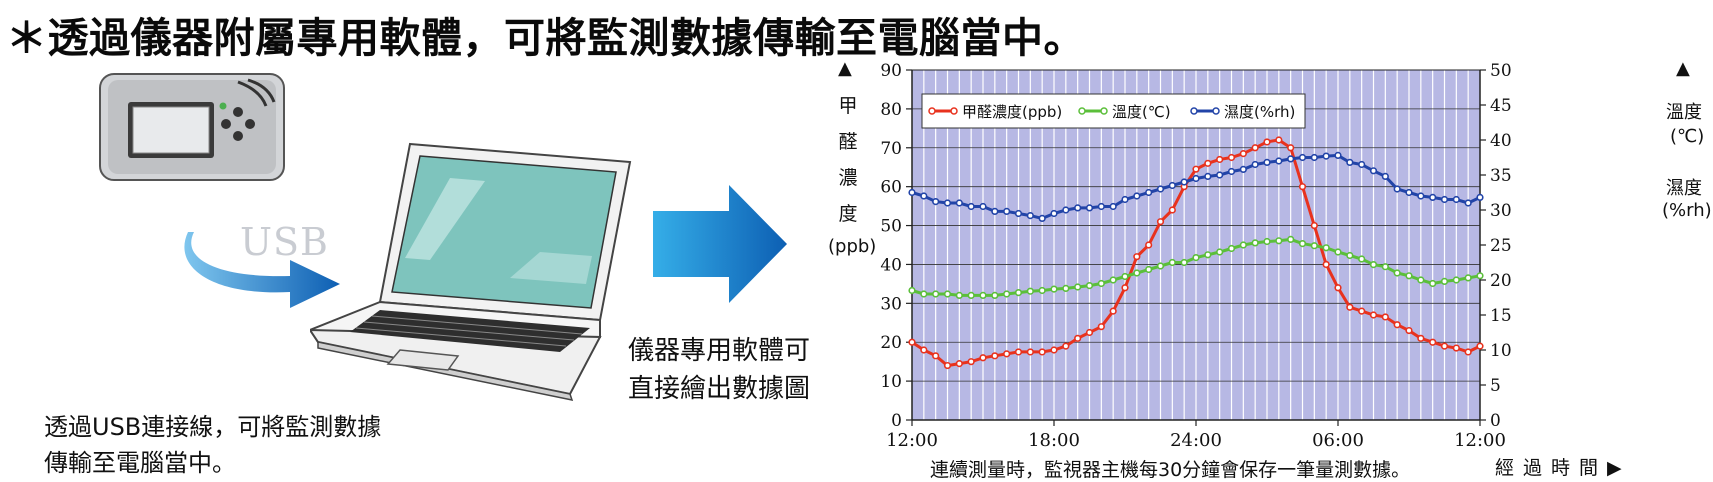 The height and width of the screenshot is (482, 1713). I want to click on x-tick-label: 06:00, so click(1338, 440).